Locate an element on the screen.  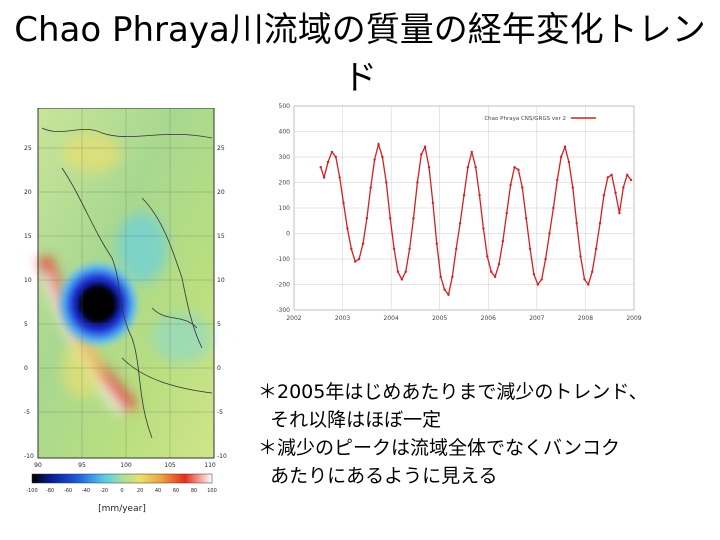
lat-label-right: 10 is located at coordinates (221, 280).